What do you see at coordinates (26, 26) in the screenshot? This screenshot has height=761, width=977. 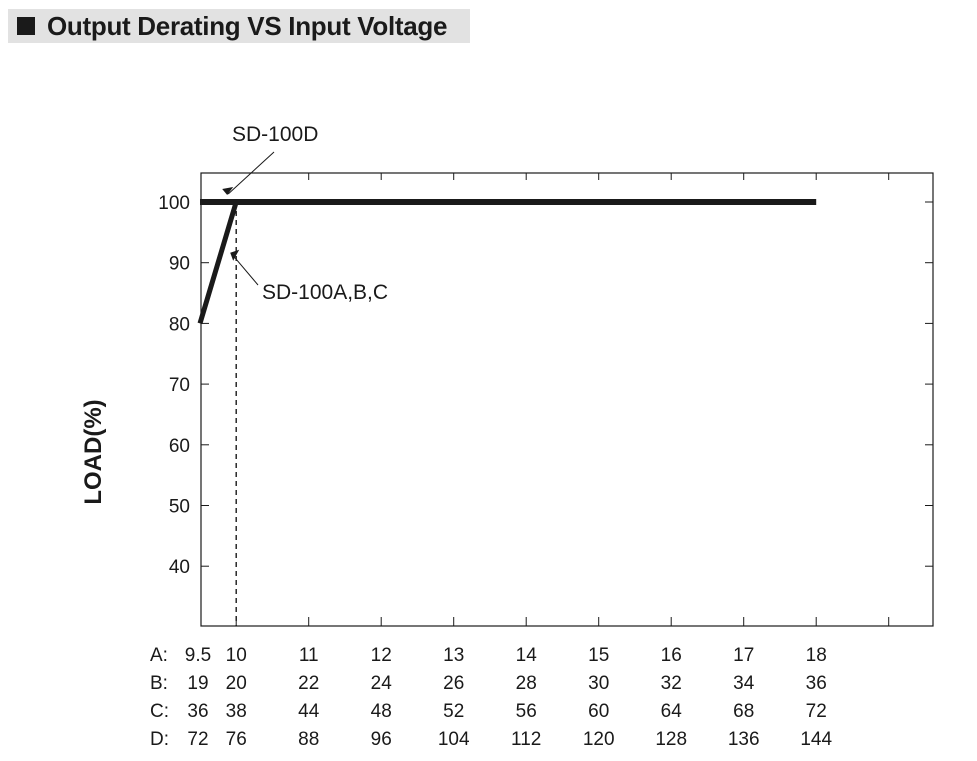 I see `bullet-square-icon` at bounding box center [26, 26].